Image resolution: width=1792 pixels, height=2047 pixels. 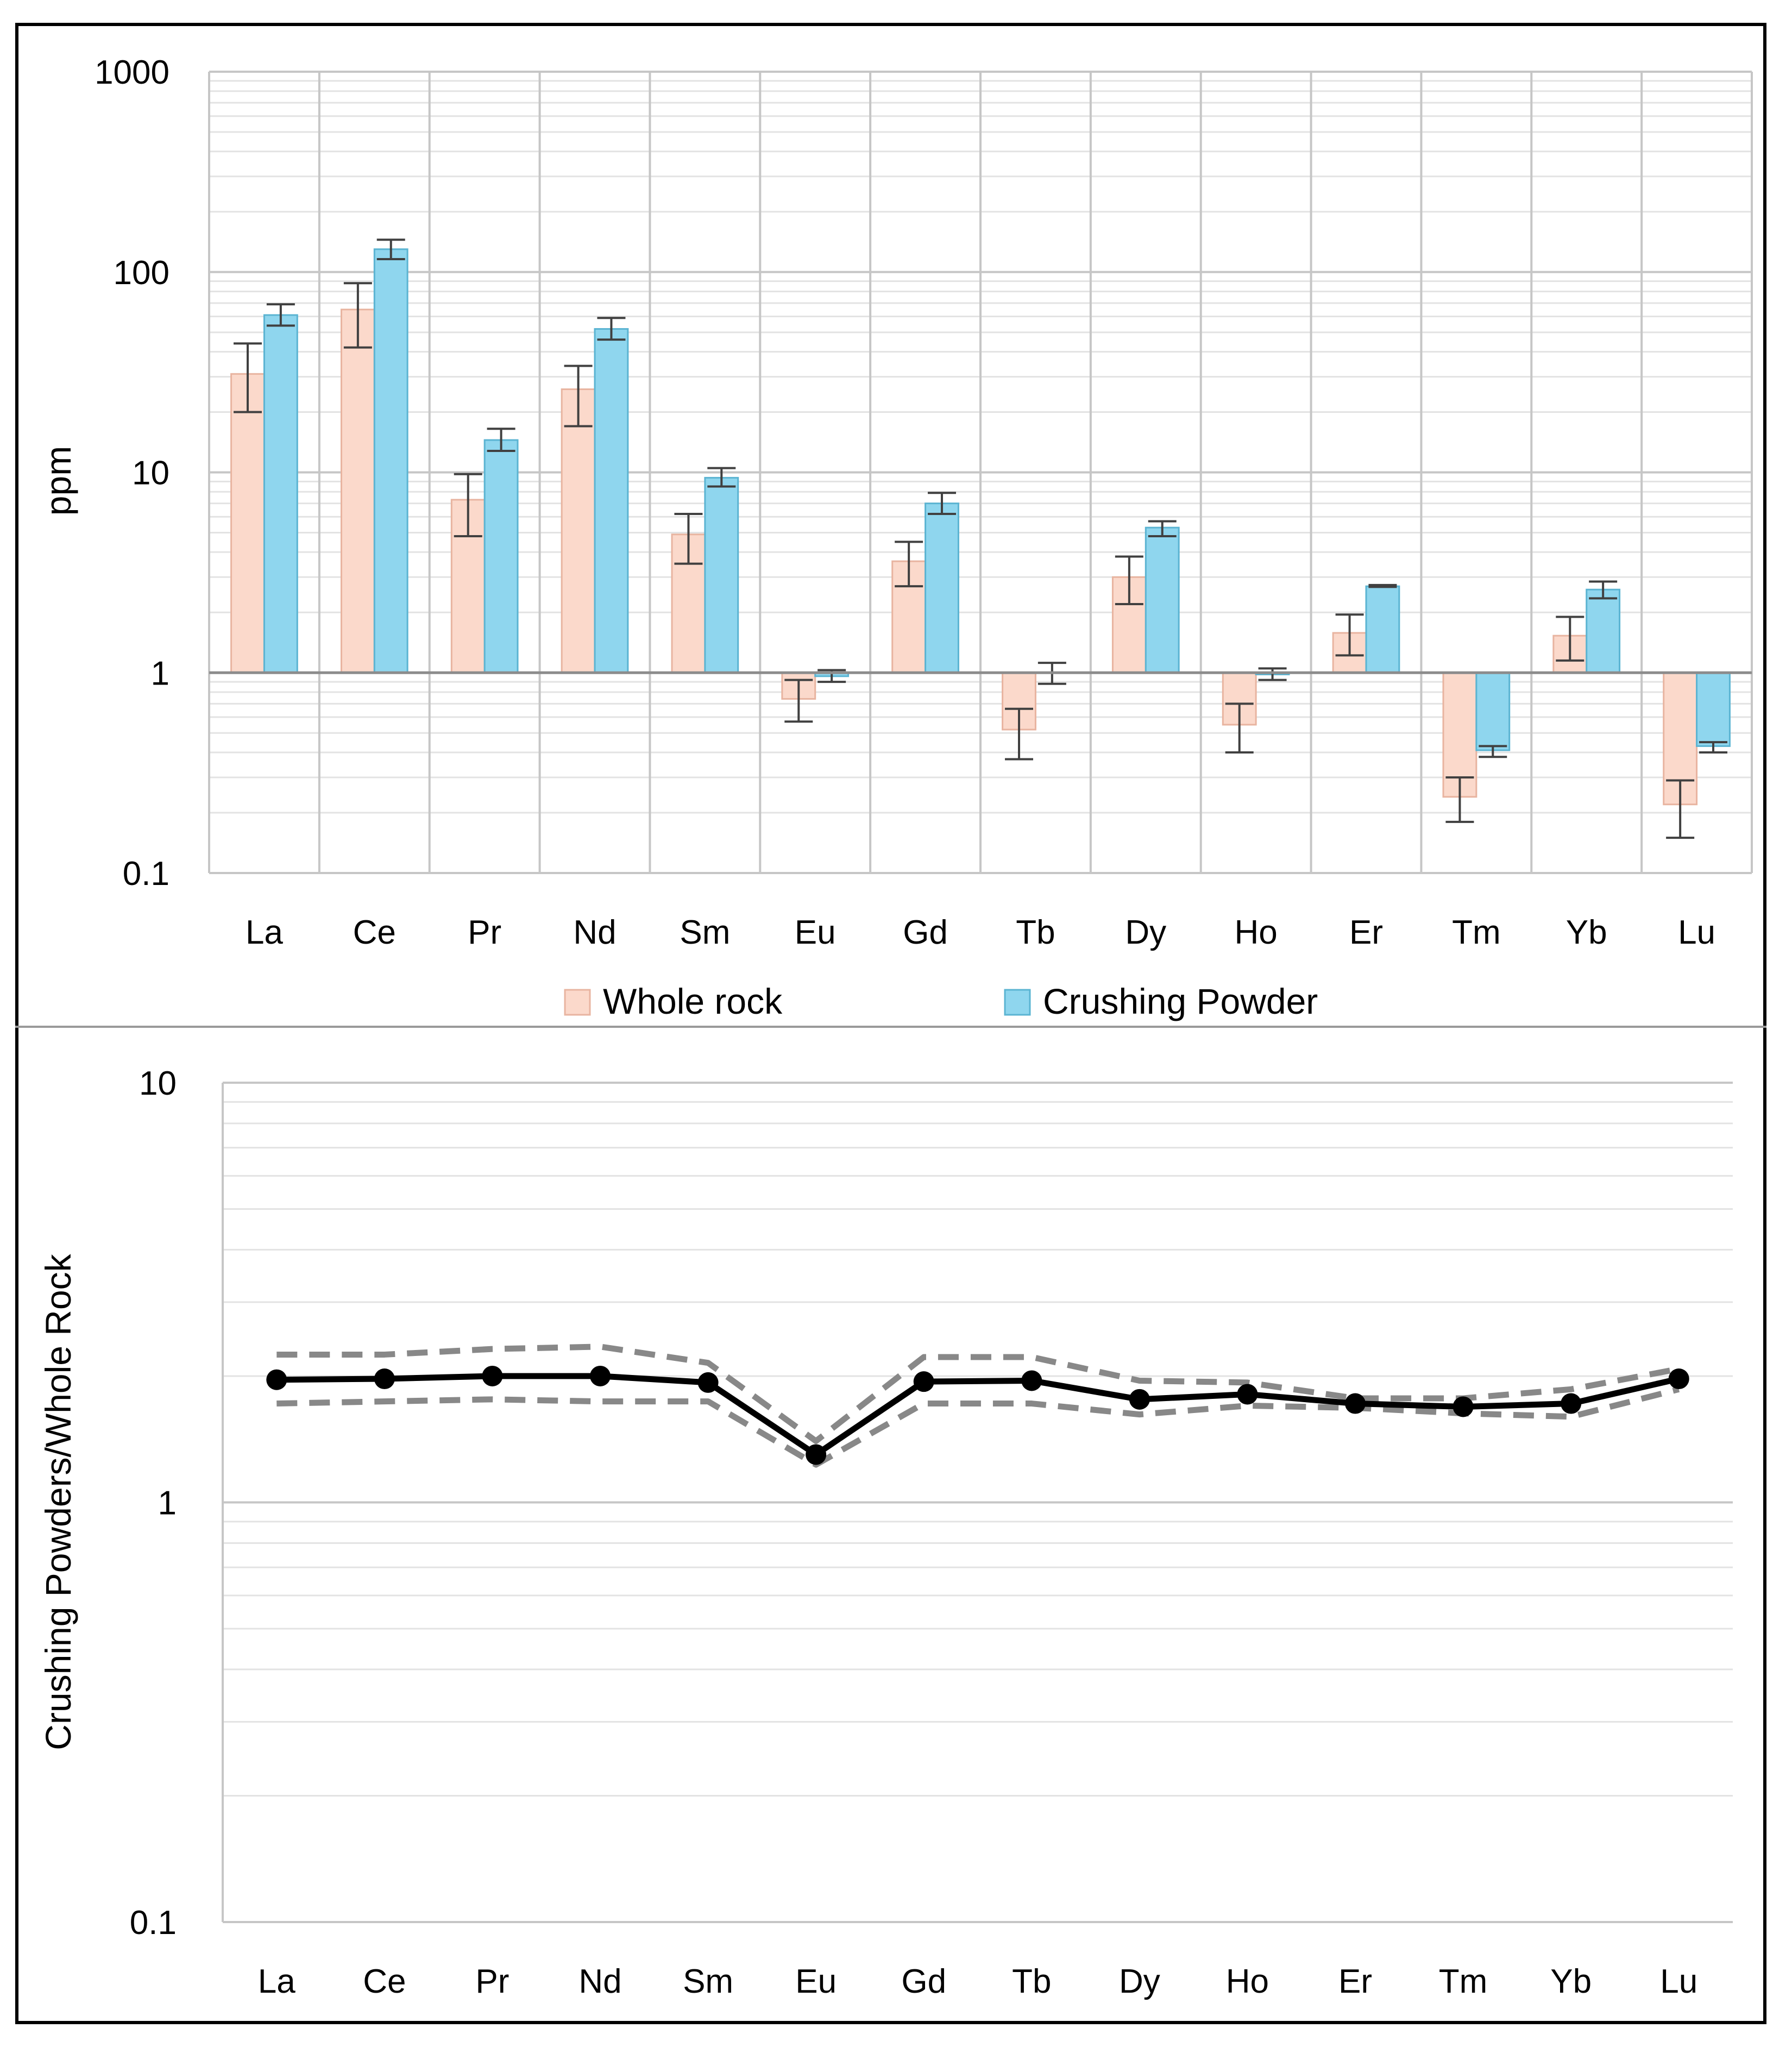 I want to click on legend: Whole rock Crushing Powder, so click(x=941, y=1001).